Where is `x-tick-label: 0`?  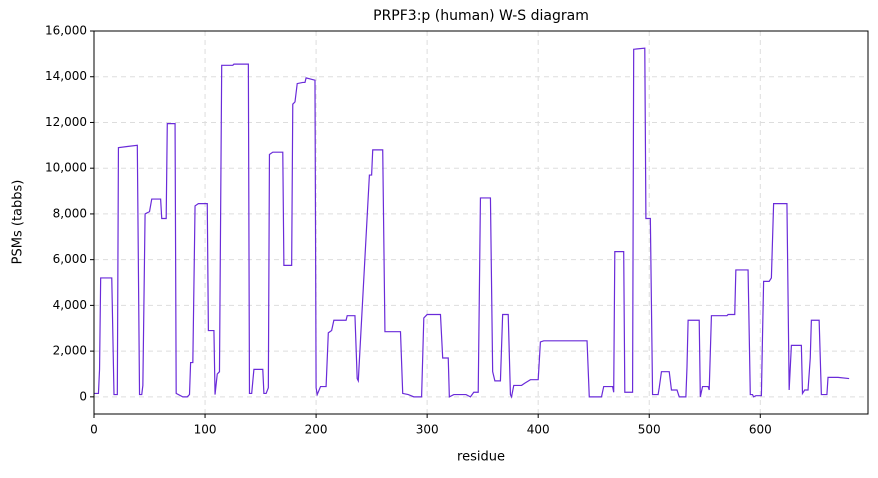 x-tick-label: 0 is located at coordinates (94, 430).